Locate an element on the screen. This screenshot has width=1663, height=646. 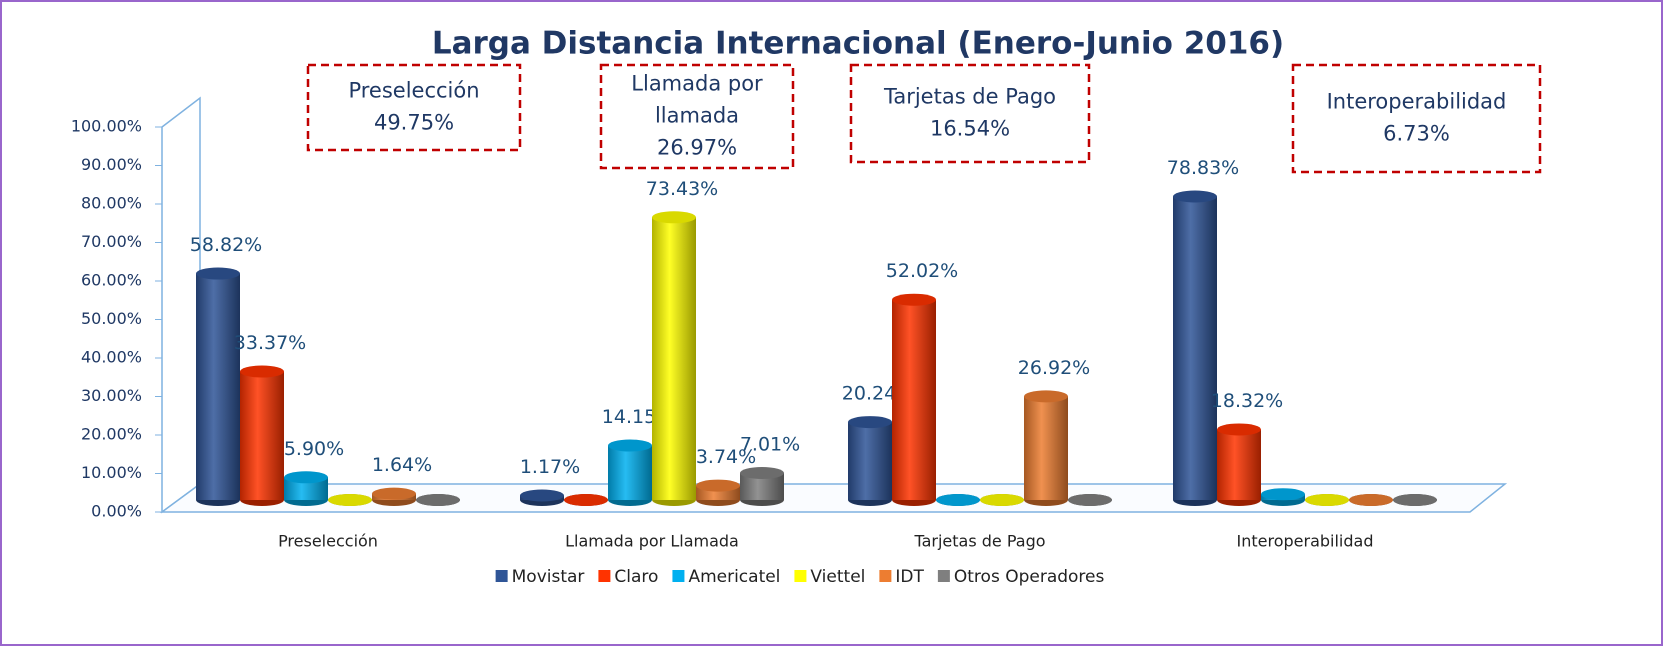
y-tick-label: 100.00% is located at coordinates (106, 126).